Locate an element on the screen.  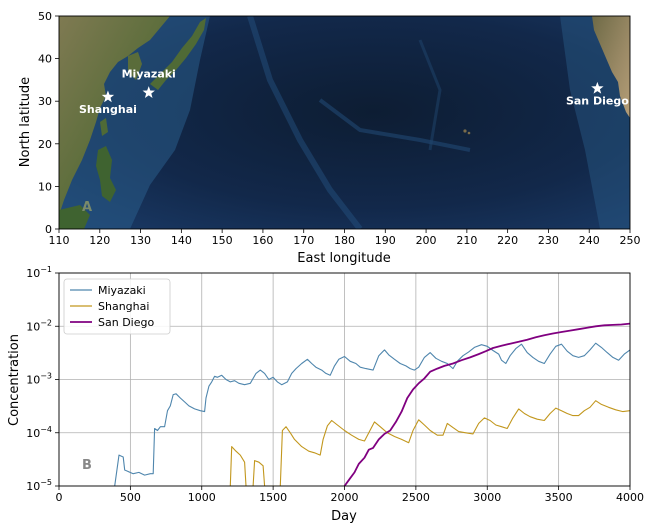
map-y-tick-label: 40 is located at coordinates (45, 59).